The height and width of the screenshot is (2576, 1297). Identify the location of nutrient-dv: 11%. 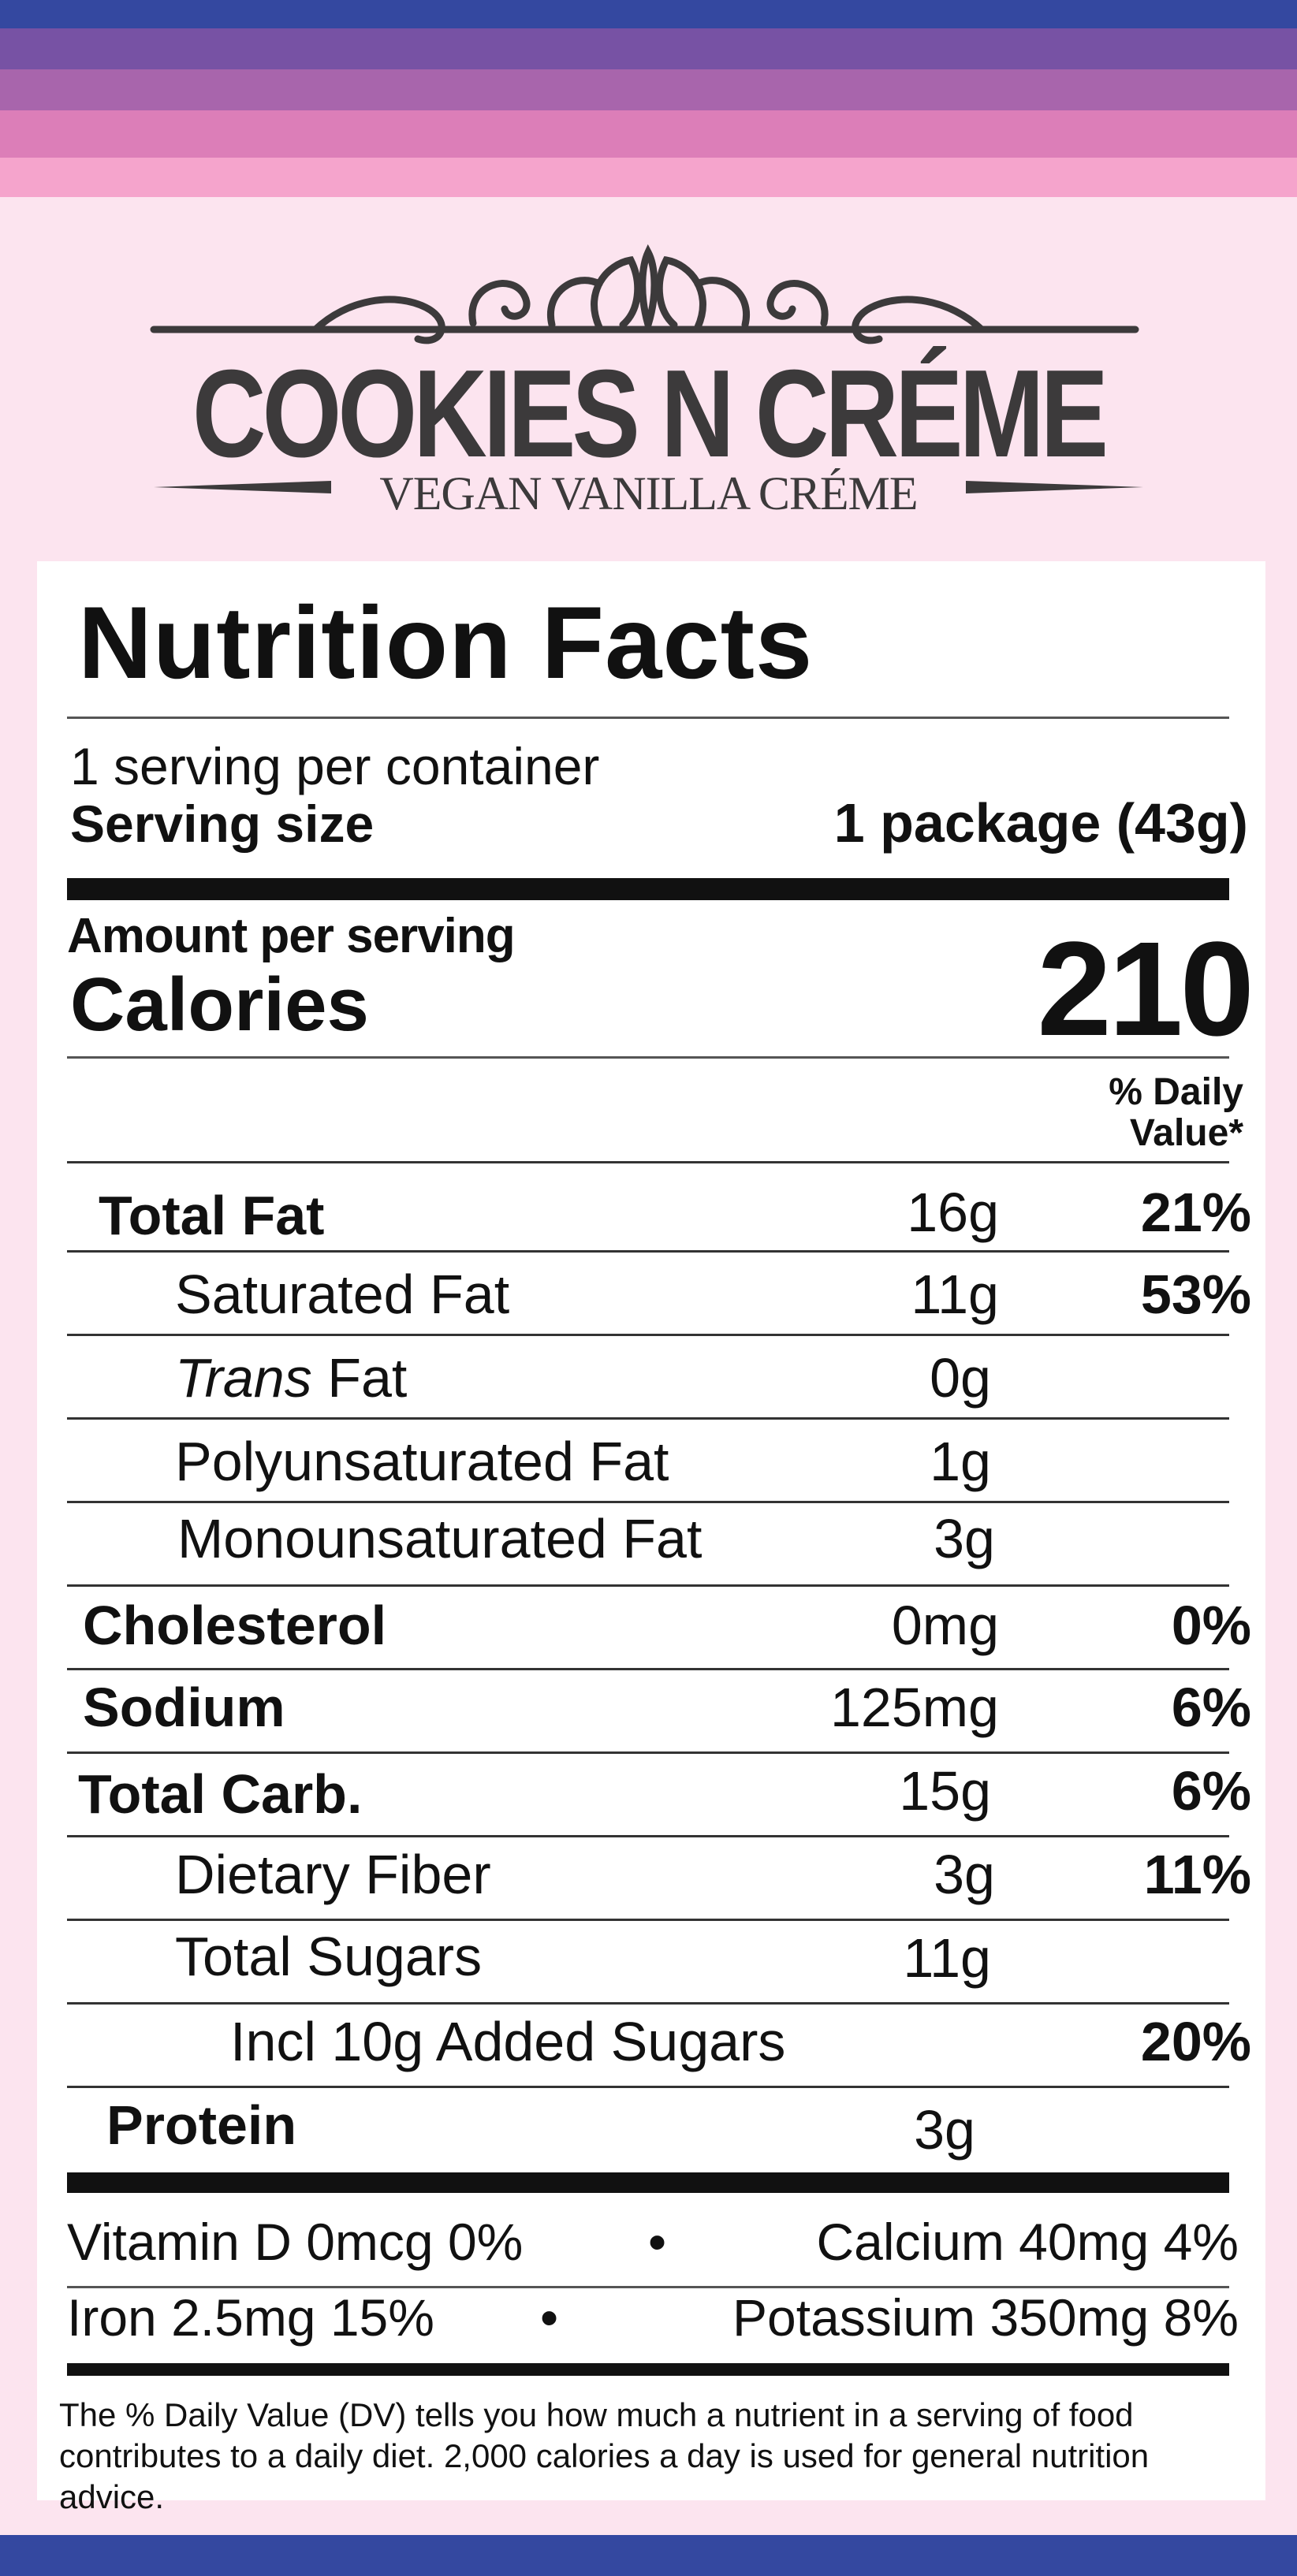
(1197, 1874).